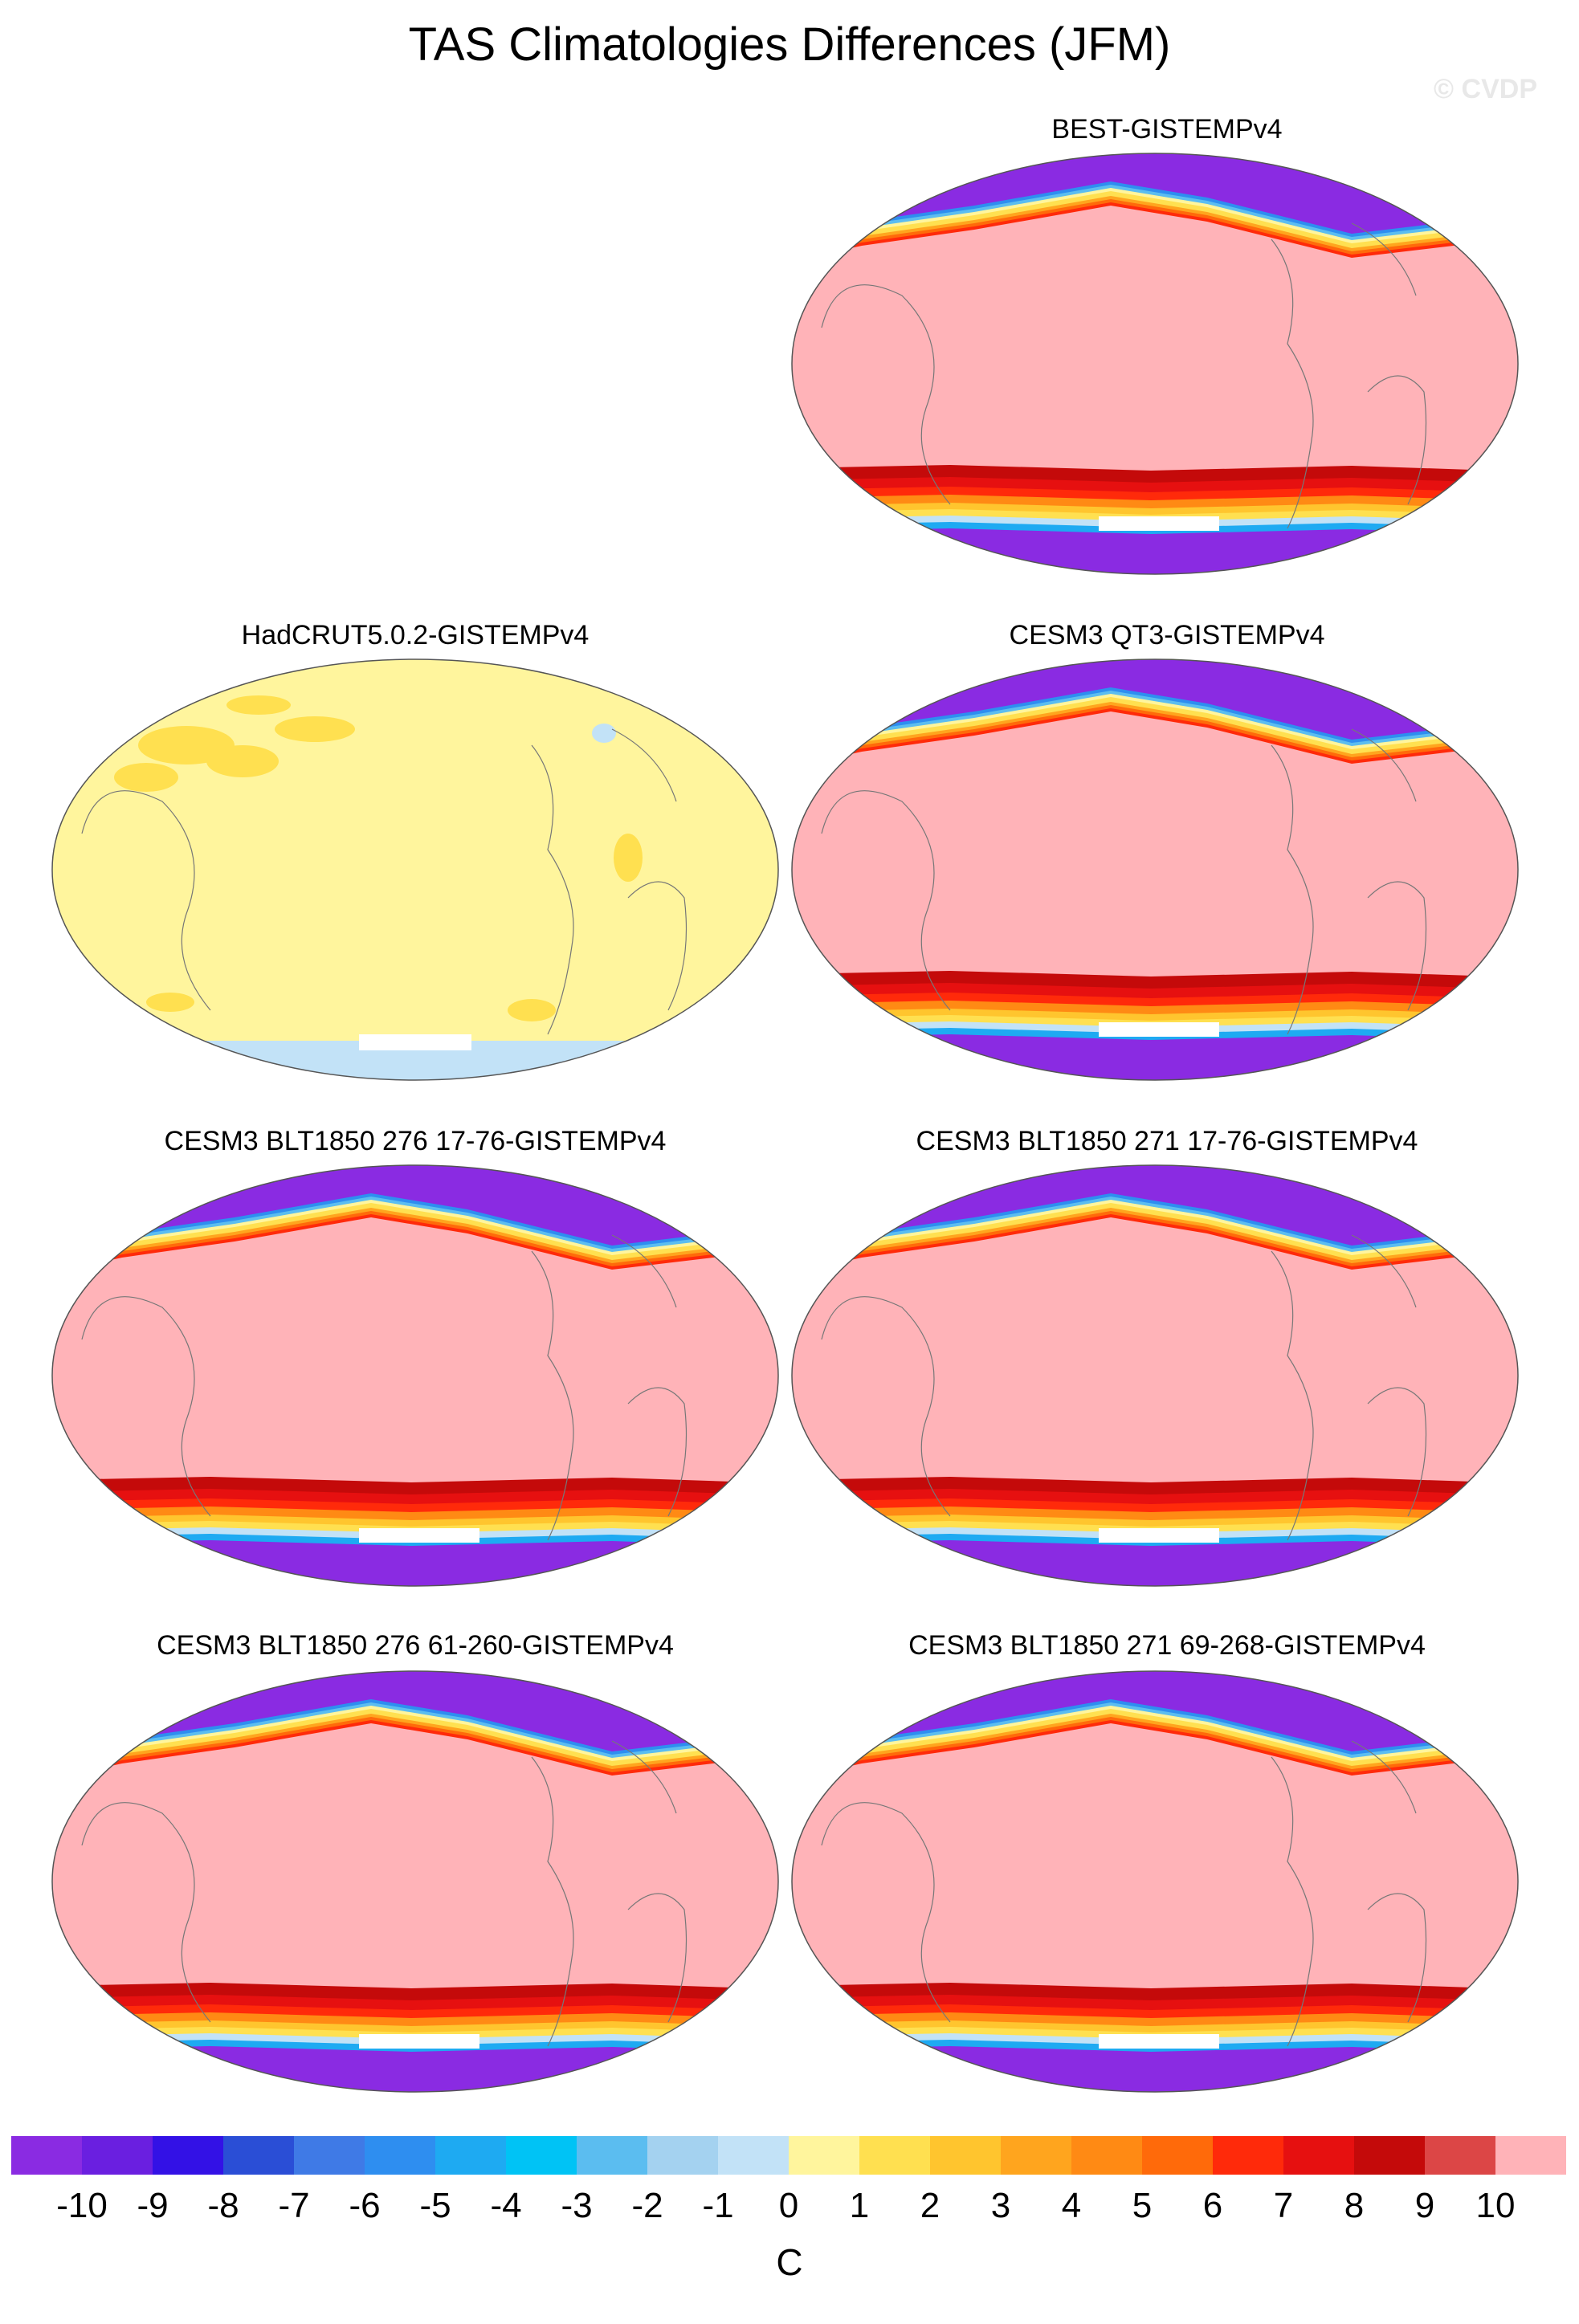 This screenshot has width=1579, height=2324. I want to click on colorbar-tick-label: 6, so click(1212, 2205).